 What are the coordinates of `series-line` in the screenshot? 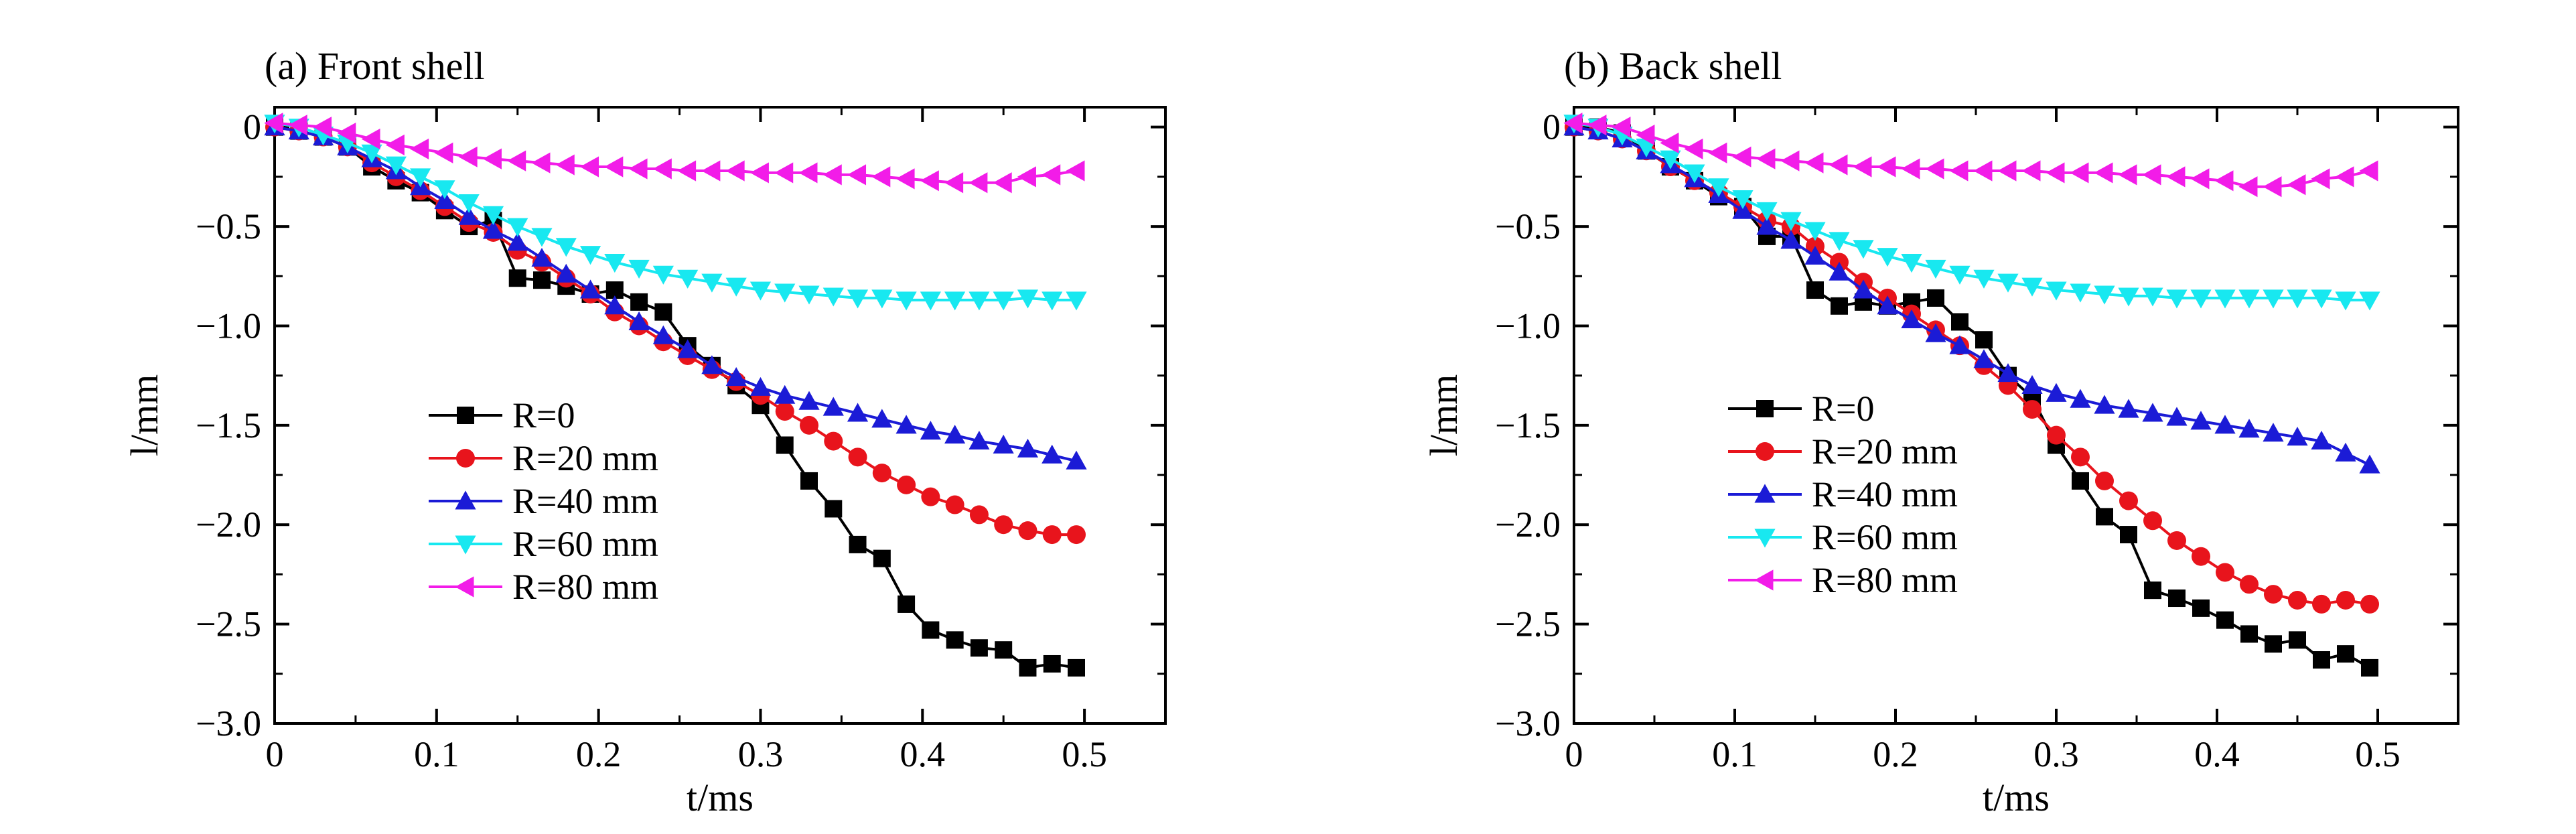 It's located at (1971, 154).